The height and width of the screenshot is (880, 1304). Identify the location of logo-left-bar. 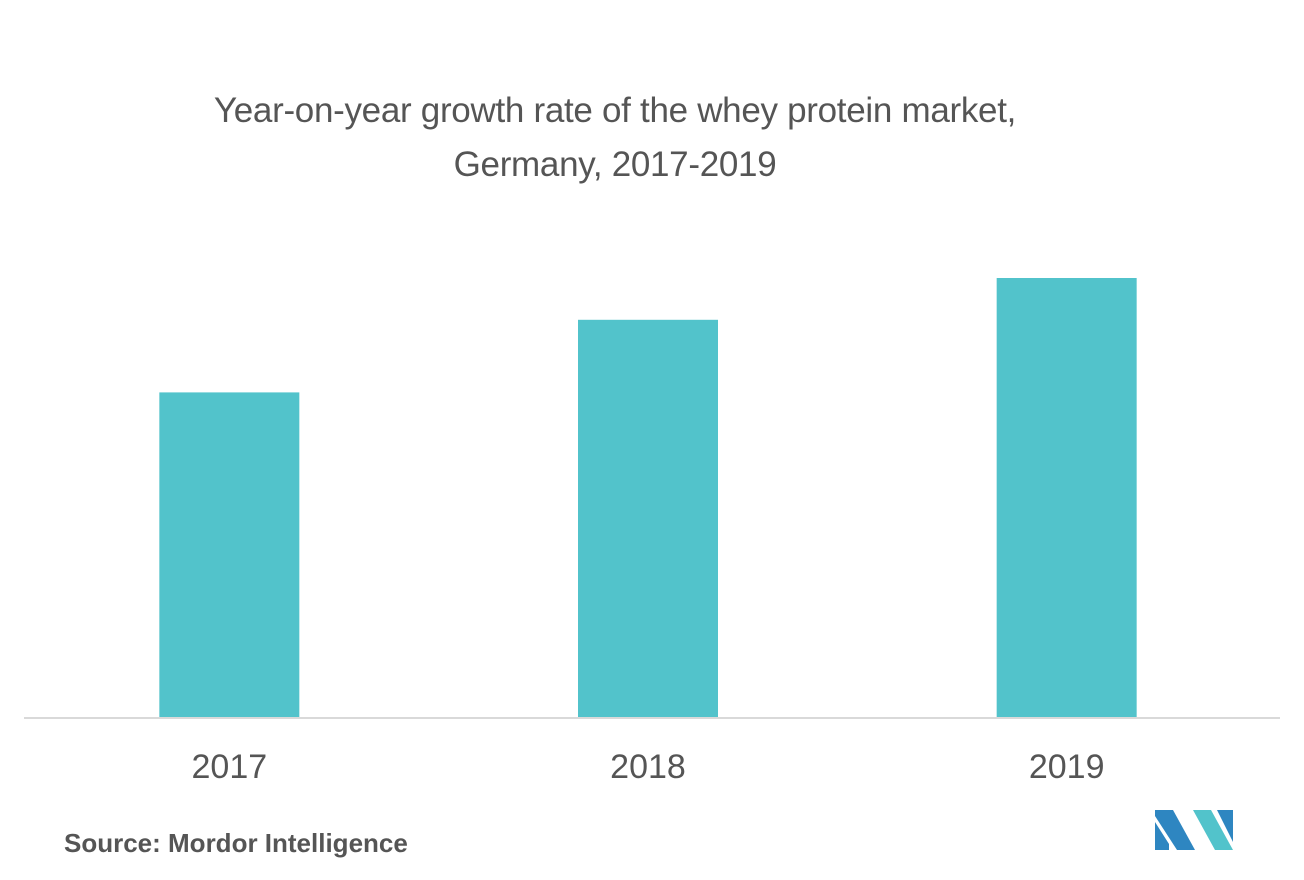
(1162, 836).